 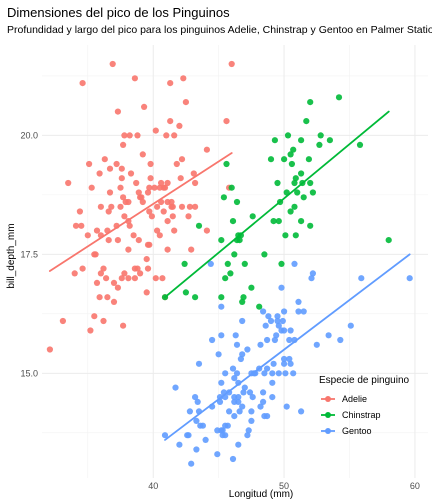 What do you see at coordinates (364, 380) in the screenshot?
I see `legend-title: Especie de pinguino` at bounding box center [364, 380].